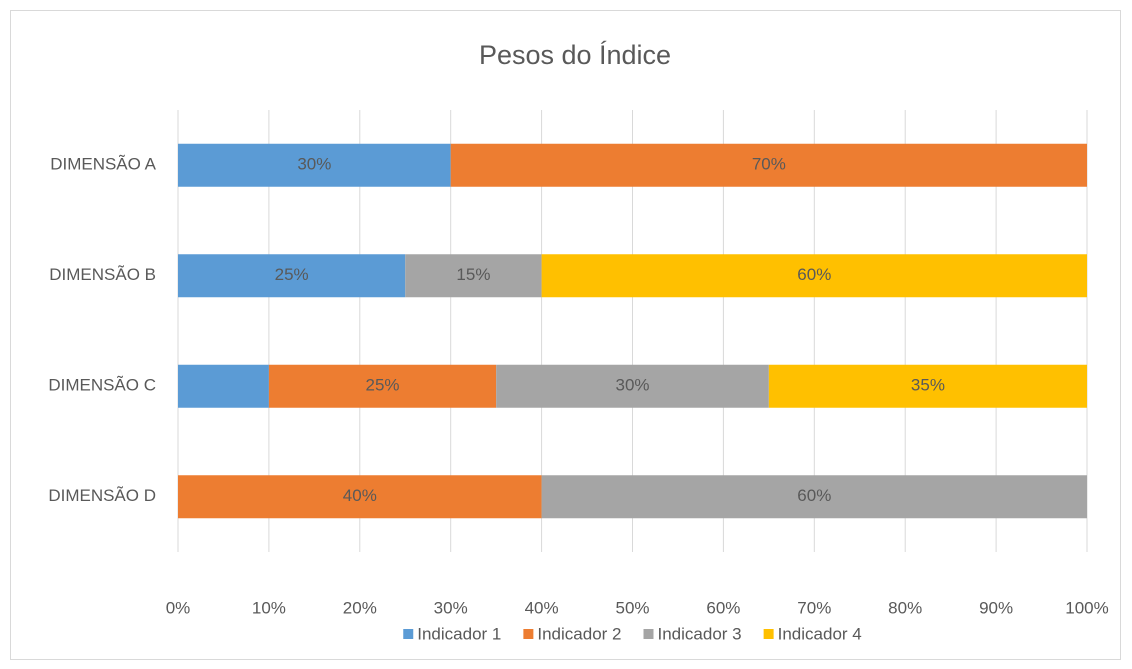 This screenshot has height=669, width=1132. I want to click on legend-label: Indicador 4, so click(820, 633).